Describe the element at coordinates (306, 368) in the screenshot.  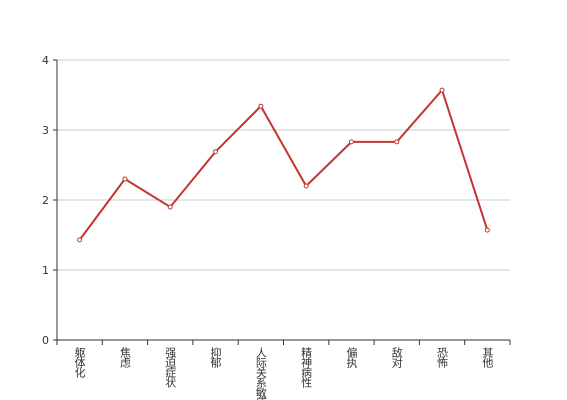
I see `x-tick-label: 精神病性` at that location.